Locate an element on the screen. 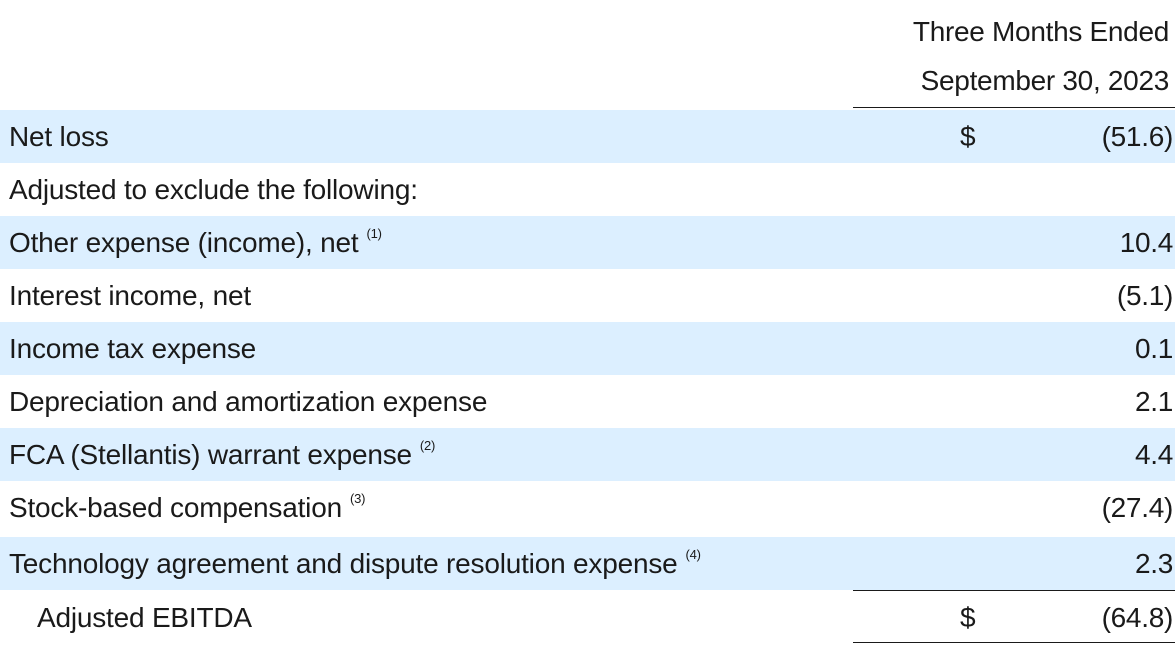 The height and width of the screenshot is (656, 1175). row-value: 2.3 is located at coordinates (1153, 563).